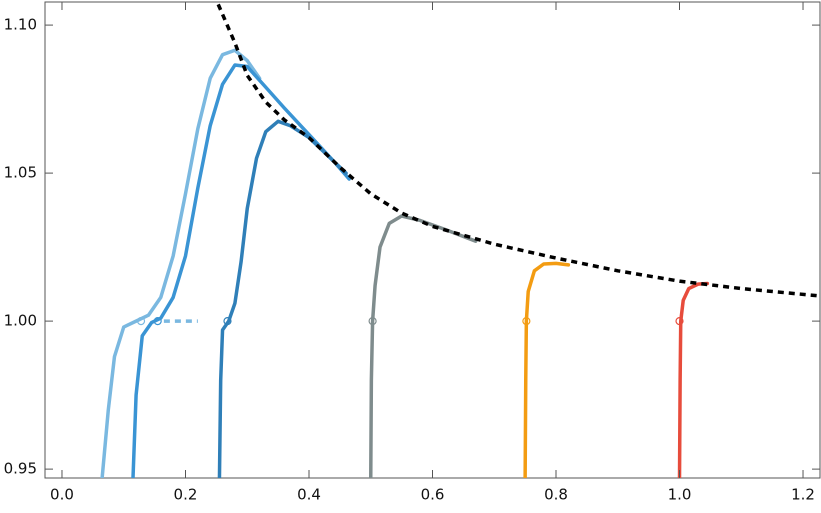  I want to click on x-tick-label: 0.6, so click(433, 495).